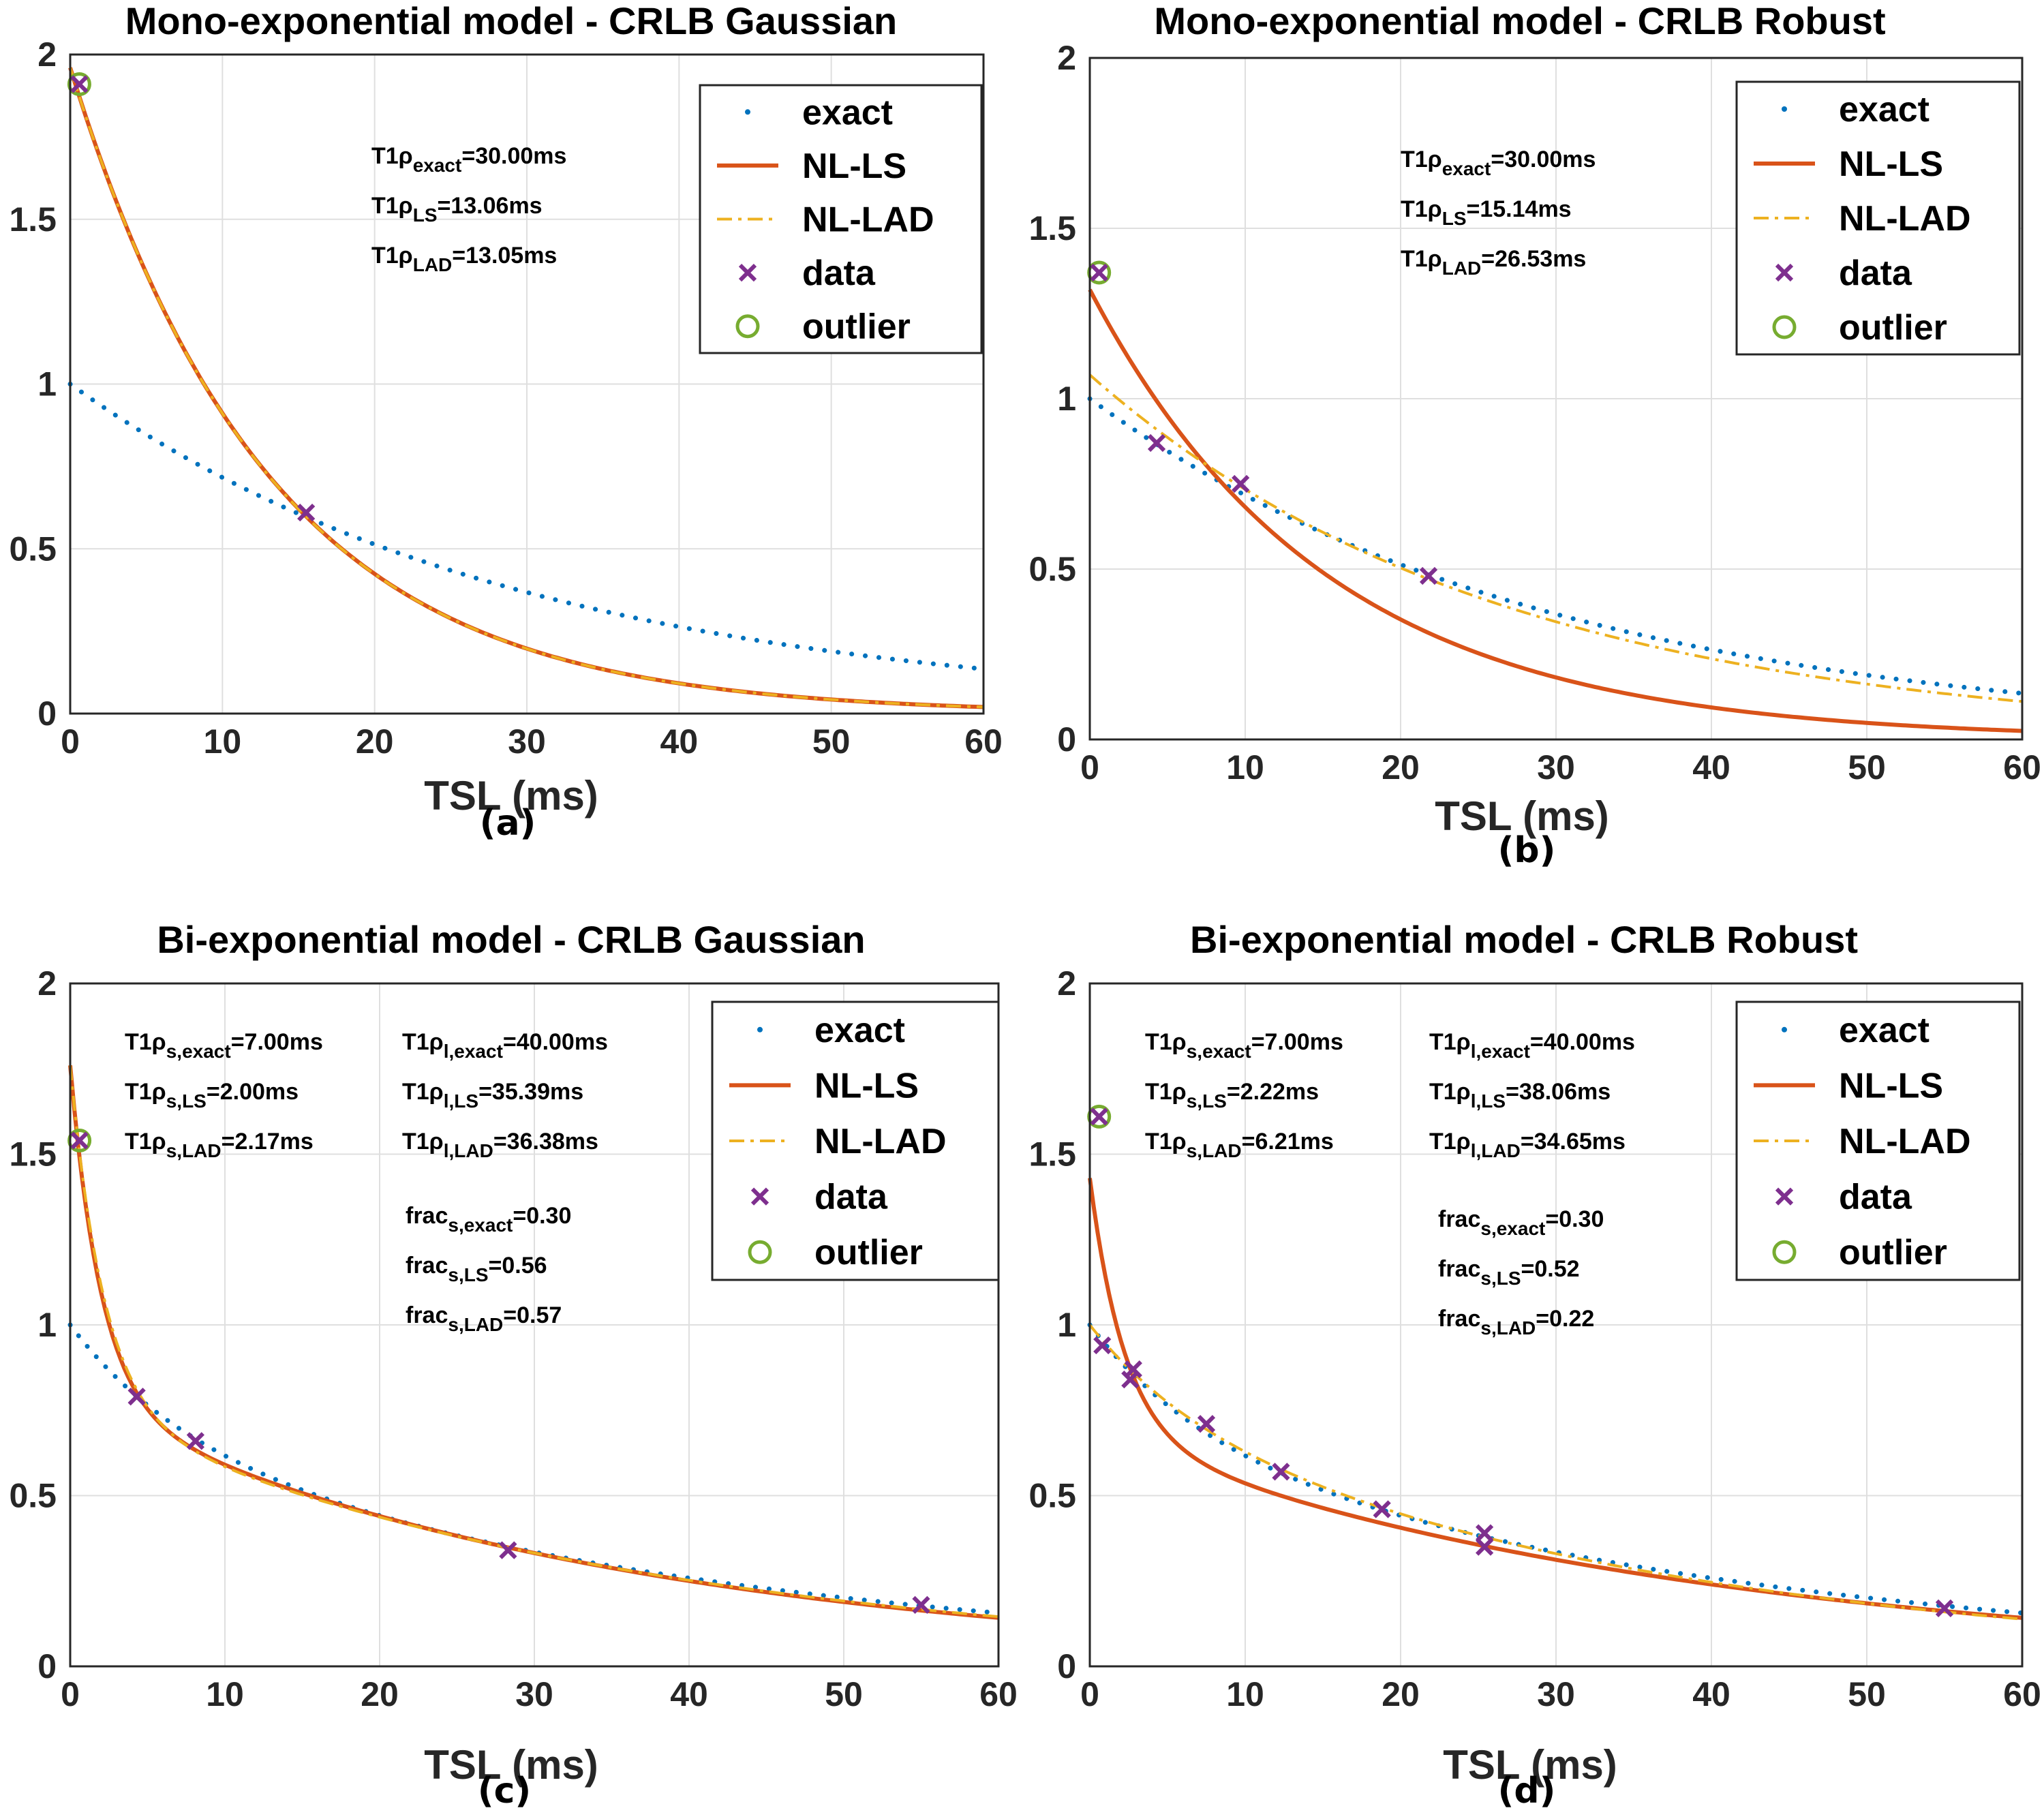  I want to click on annotation-text: fracs,exact=0.30, so click(488, 1219).